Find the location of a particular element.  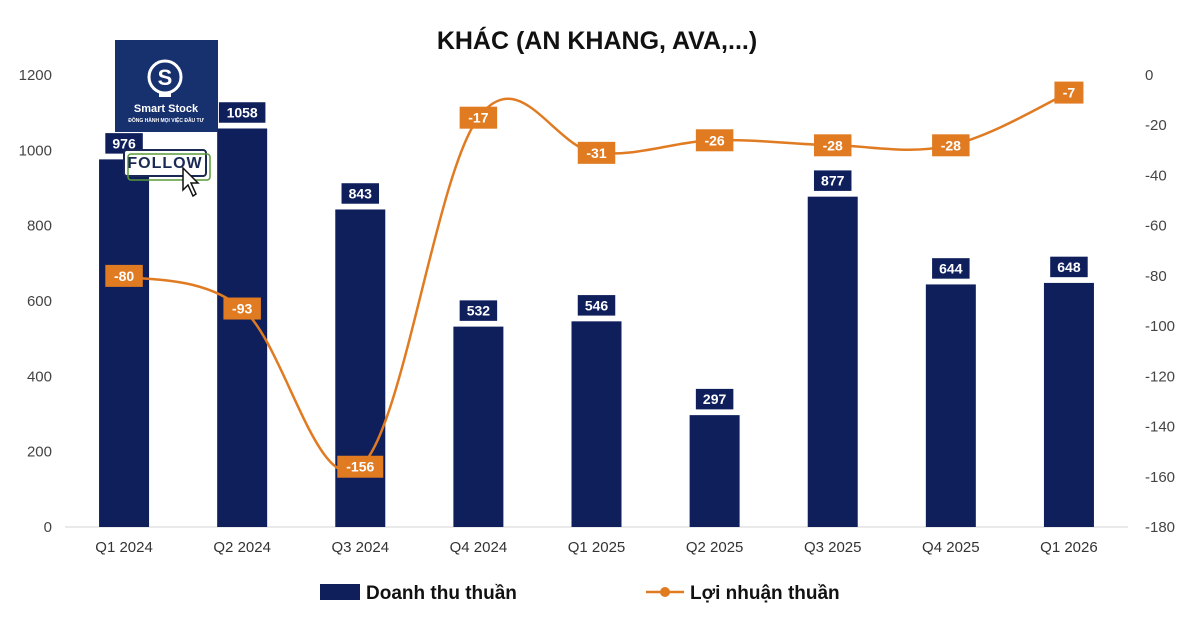

category-label: Q2 2024 is located at coordinates (242, 547).